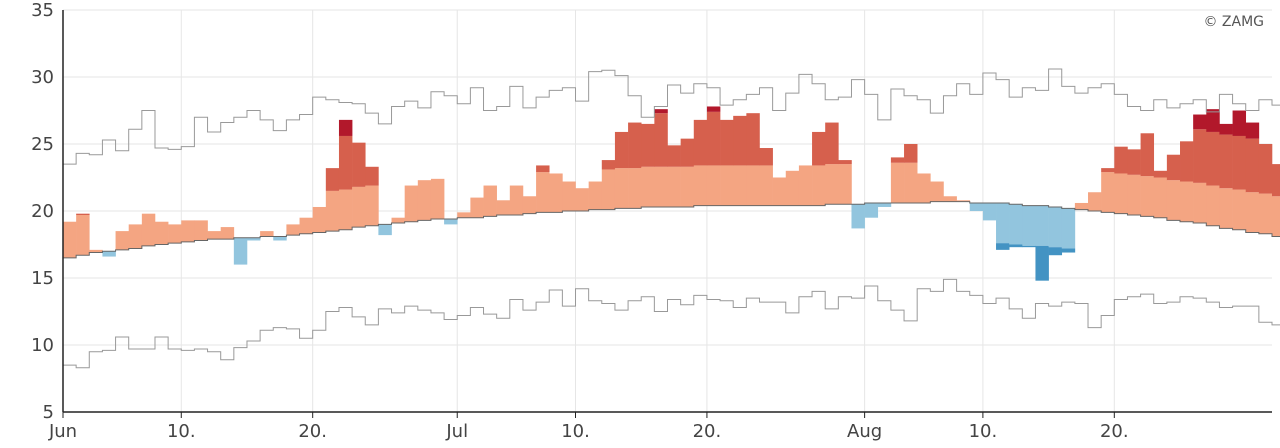 The height and width of the screenshot is (448, 1280). What do you see at coordinates (42, 77) in the screenshot?
I see `y-tick-label: 30` at bounding box center [42, 77].